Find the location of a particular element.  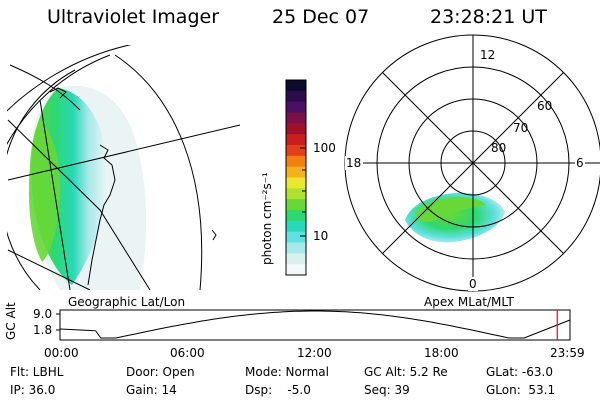

altitude-trace is located at coordinates (315, 324).